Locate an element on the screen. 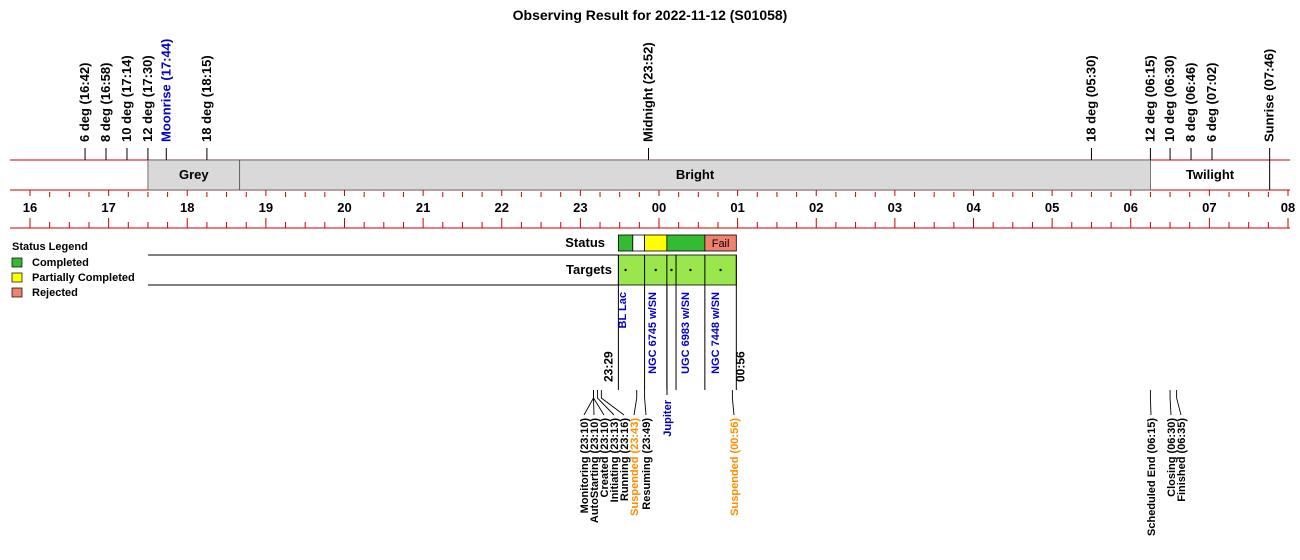 The height and width of the screenshot is (560, 1300). sky-event-label: 6 deg (07:02) is located at coordinates (1211, 102).